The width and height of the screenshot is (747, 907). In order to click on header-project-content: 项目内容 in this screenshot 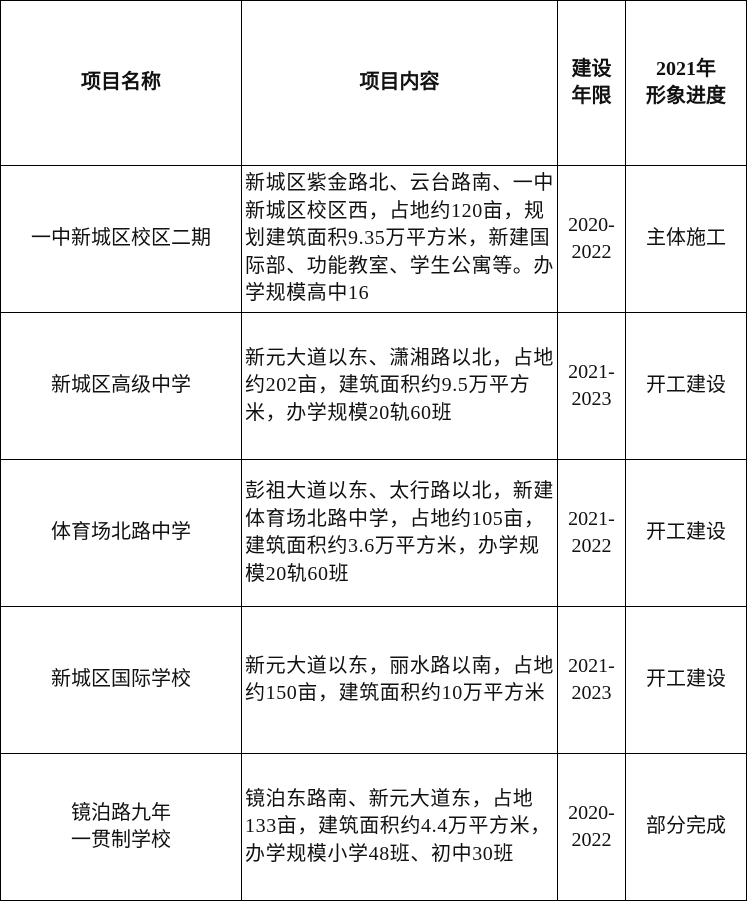, I will do `click(399, 83)`.